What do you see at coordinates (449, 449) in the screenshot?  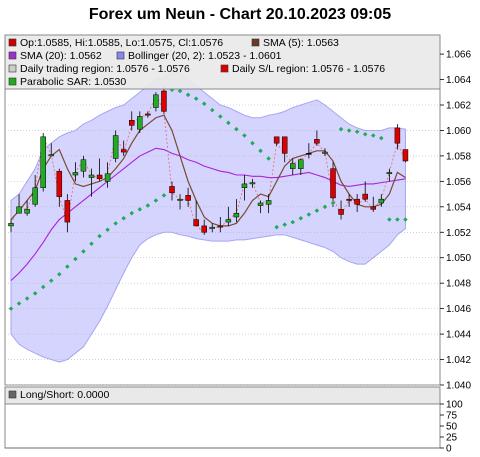 I see `sub-y-tick-label: 0` at bounding box center [449, 449].